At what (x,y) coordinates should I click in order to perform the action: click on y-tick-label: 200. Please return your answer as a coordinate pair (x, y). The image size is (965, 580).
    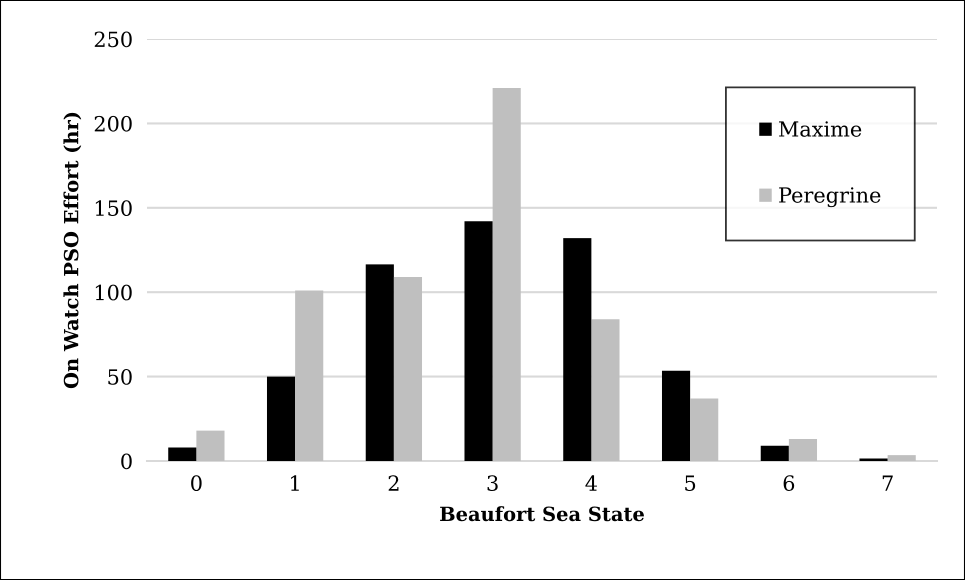
    Looking at the image, I should click on (113, 124).